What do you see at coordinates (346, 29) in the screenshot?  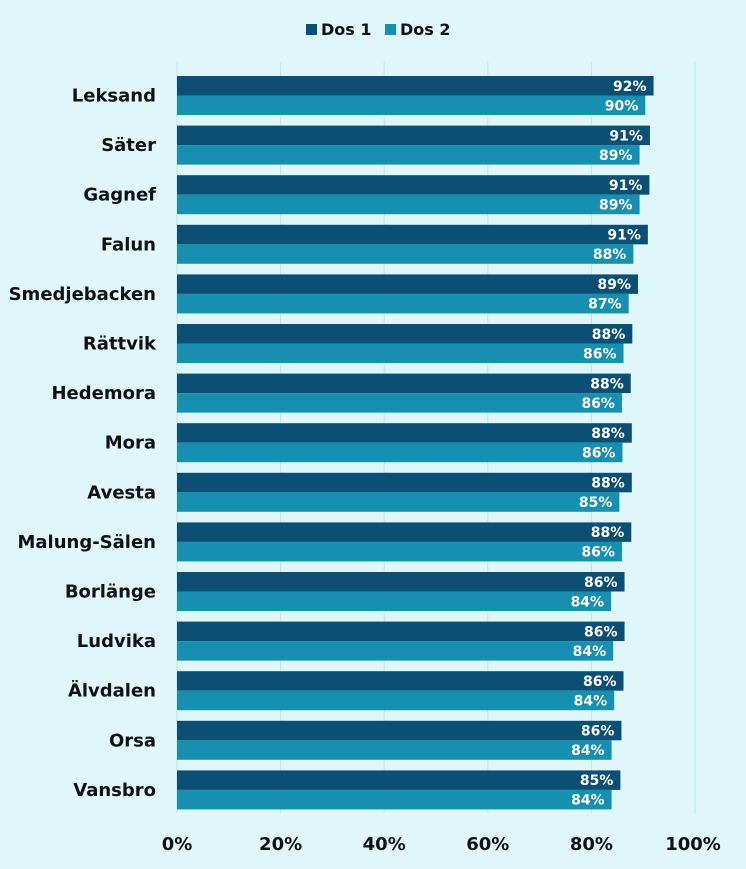 I see `legend-label: Dos 1` at bounding box center [346, 29].